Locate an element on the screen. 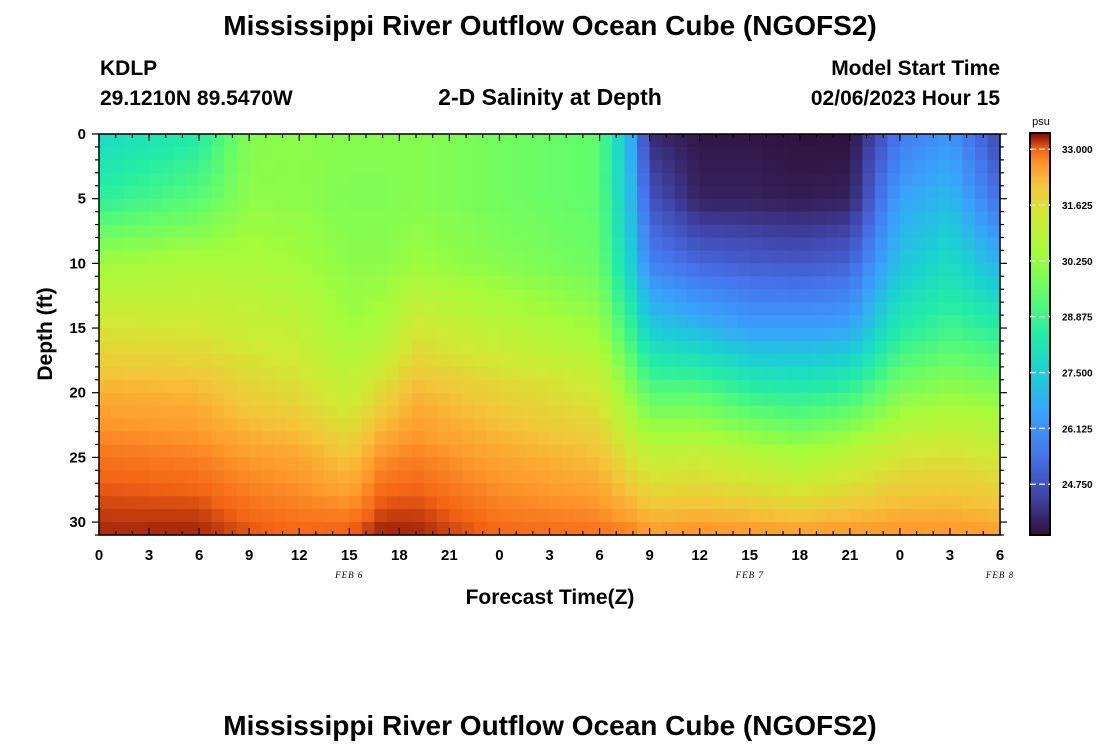  y-axis-label: Depth (ft) is located at coordinates (45, 333).